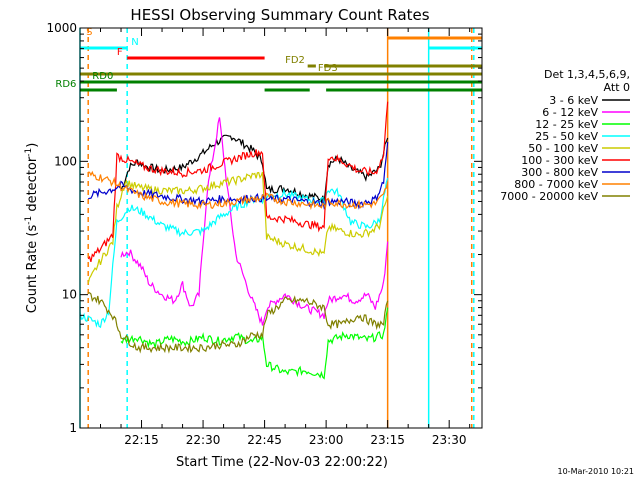 The width and height of the screenshot is (640, 480). Describe the element at coordinates (203, 440) in the screenshot. I see `x-tick-label-22-30: 22:30` at that location.